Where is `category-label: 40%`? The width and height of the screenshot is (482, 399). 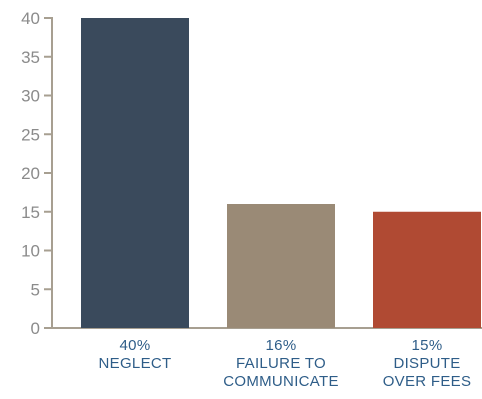 category-label: 40% is located at coordinates (135, 345).